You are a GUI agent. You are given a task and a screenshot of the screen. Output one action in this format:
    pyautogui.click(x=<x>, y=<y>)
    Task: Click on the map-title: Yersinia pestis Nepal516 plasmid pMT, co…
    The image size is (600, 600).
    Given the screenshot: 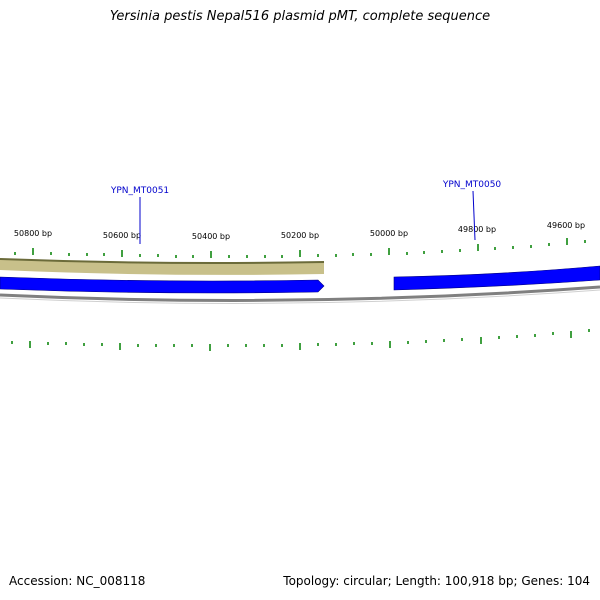 What is the action you would take?
    pyautogui.click(x=300, y=16)
    